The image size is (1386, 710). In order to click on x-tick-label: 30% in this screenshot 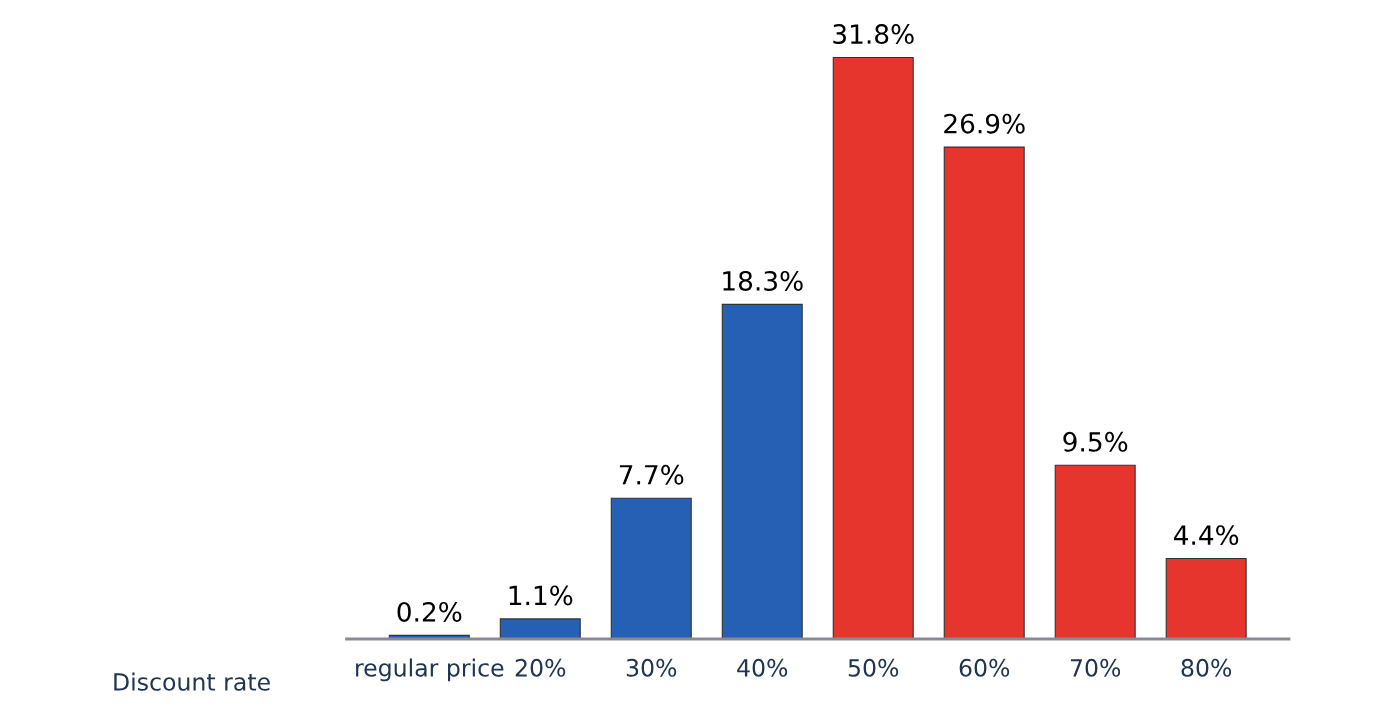, I will do `click(651, 667)`.